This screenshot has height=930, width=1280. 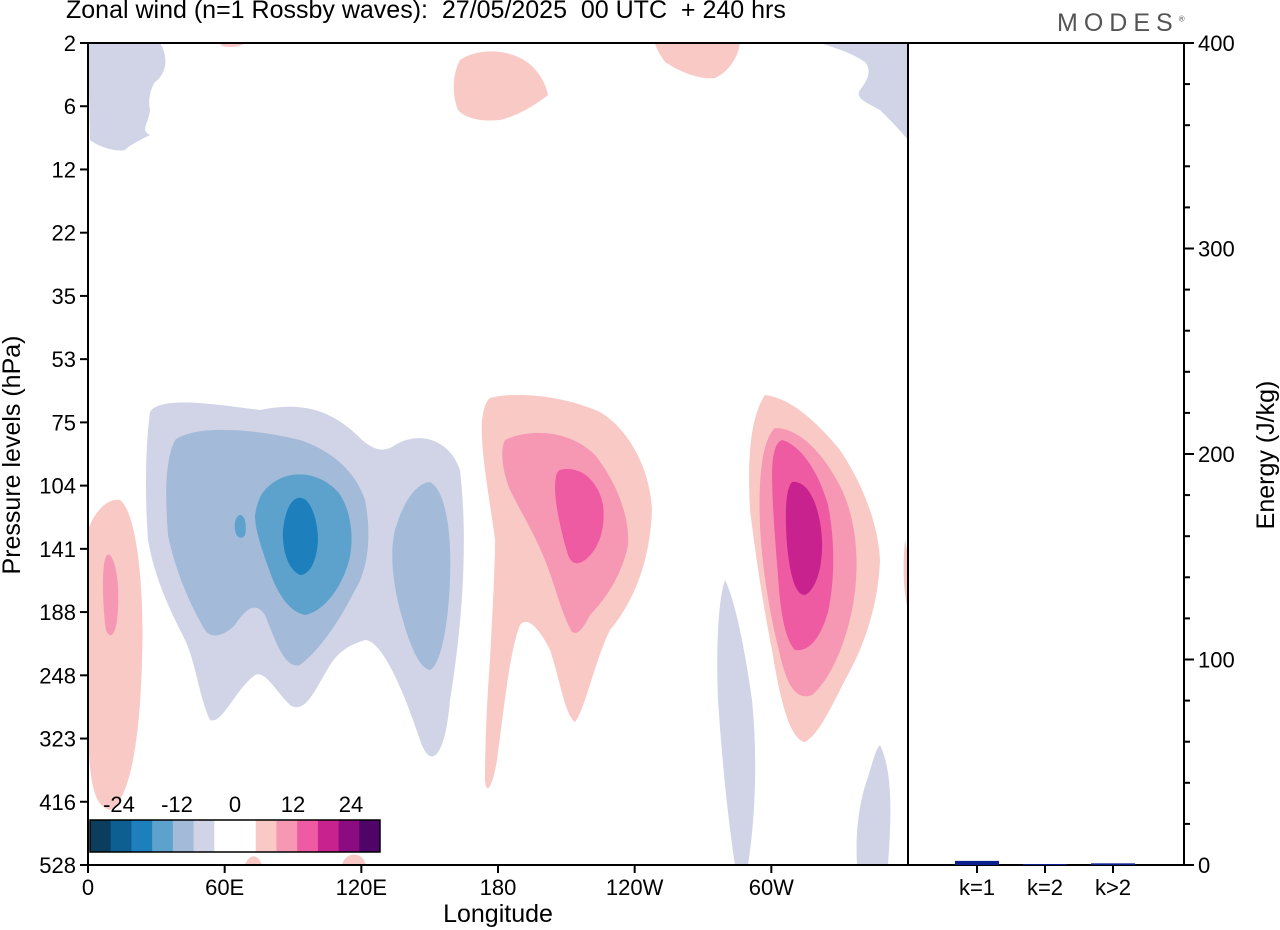 I want to click on contour-pos-1d, so click(x=500, y=86).